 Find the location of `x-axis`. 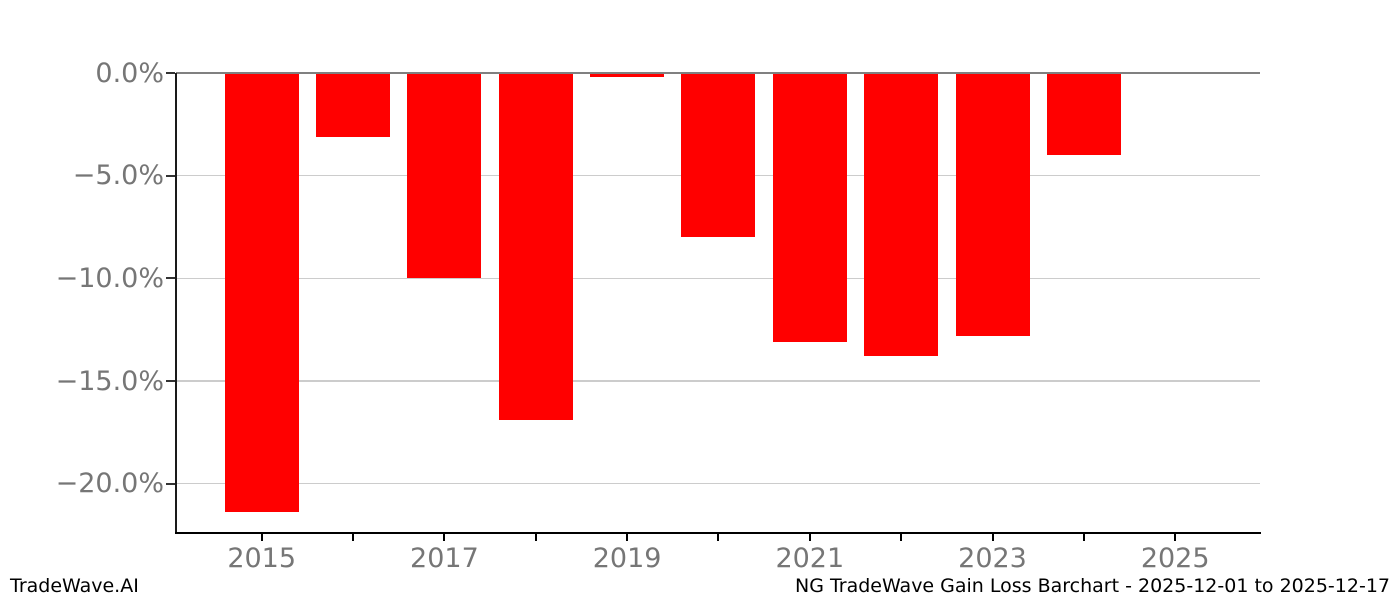

x-axis is located at coordinates (718, 533).